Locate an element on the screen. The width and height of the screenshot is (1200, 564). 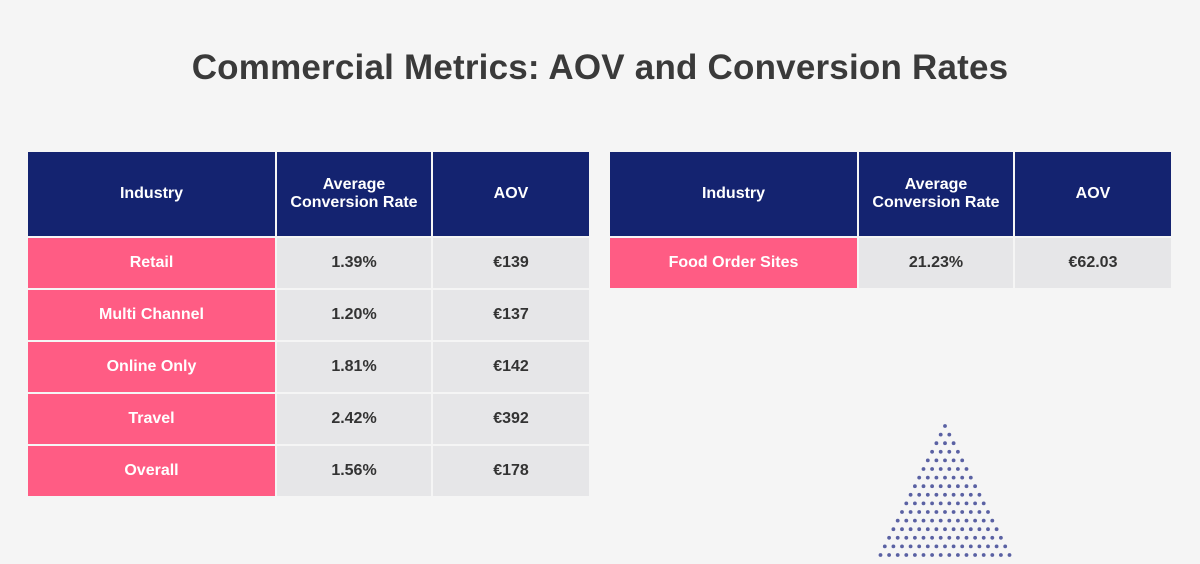
table-header-row: Industry Average Conversion Rate AOV is located at coordinates (308, 194).